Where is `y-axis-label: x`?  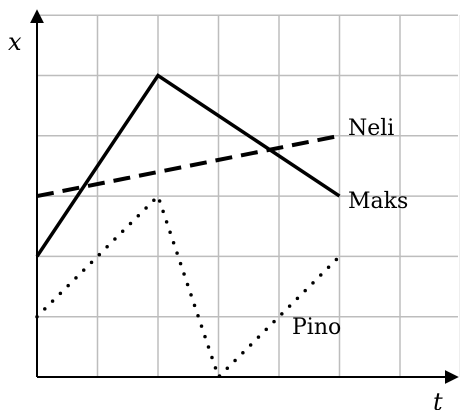
y-axis-label: x is located at coordinates (15, 42).